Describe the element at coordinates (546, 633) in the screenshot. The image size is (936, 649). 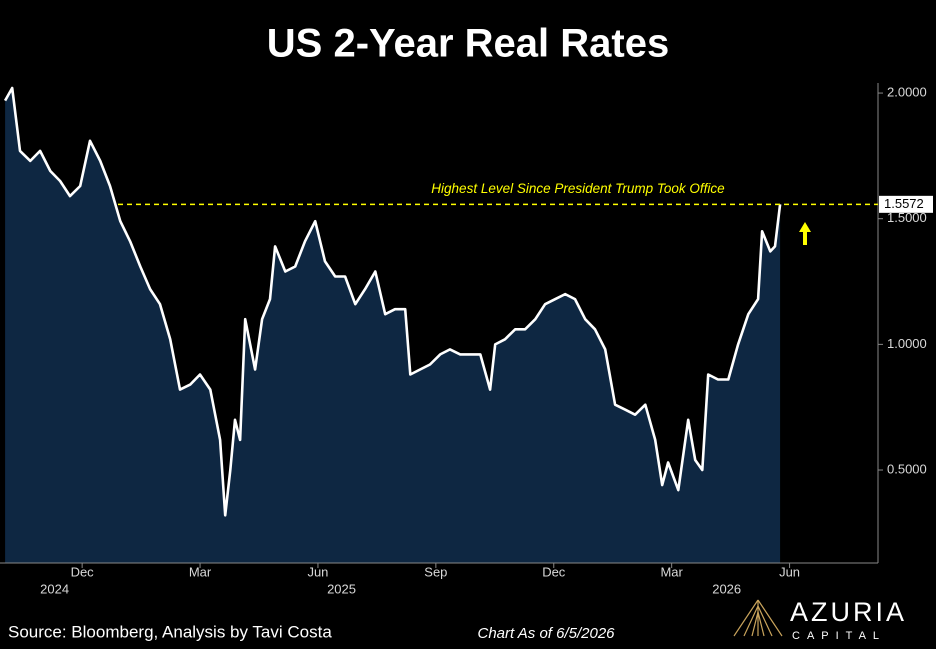
I see `note: Chart As of 6/5/2026` at that location.